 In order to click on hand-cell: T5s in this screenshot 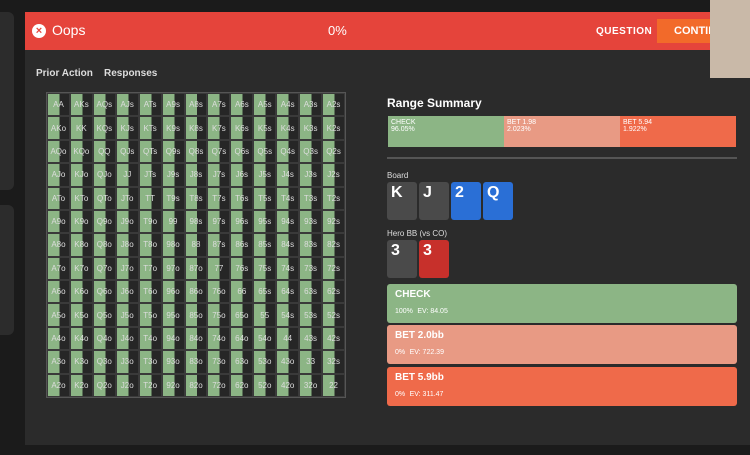, I will do `click(265, 198)`.